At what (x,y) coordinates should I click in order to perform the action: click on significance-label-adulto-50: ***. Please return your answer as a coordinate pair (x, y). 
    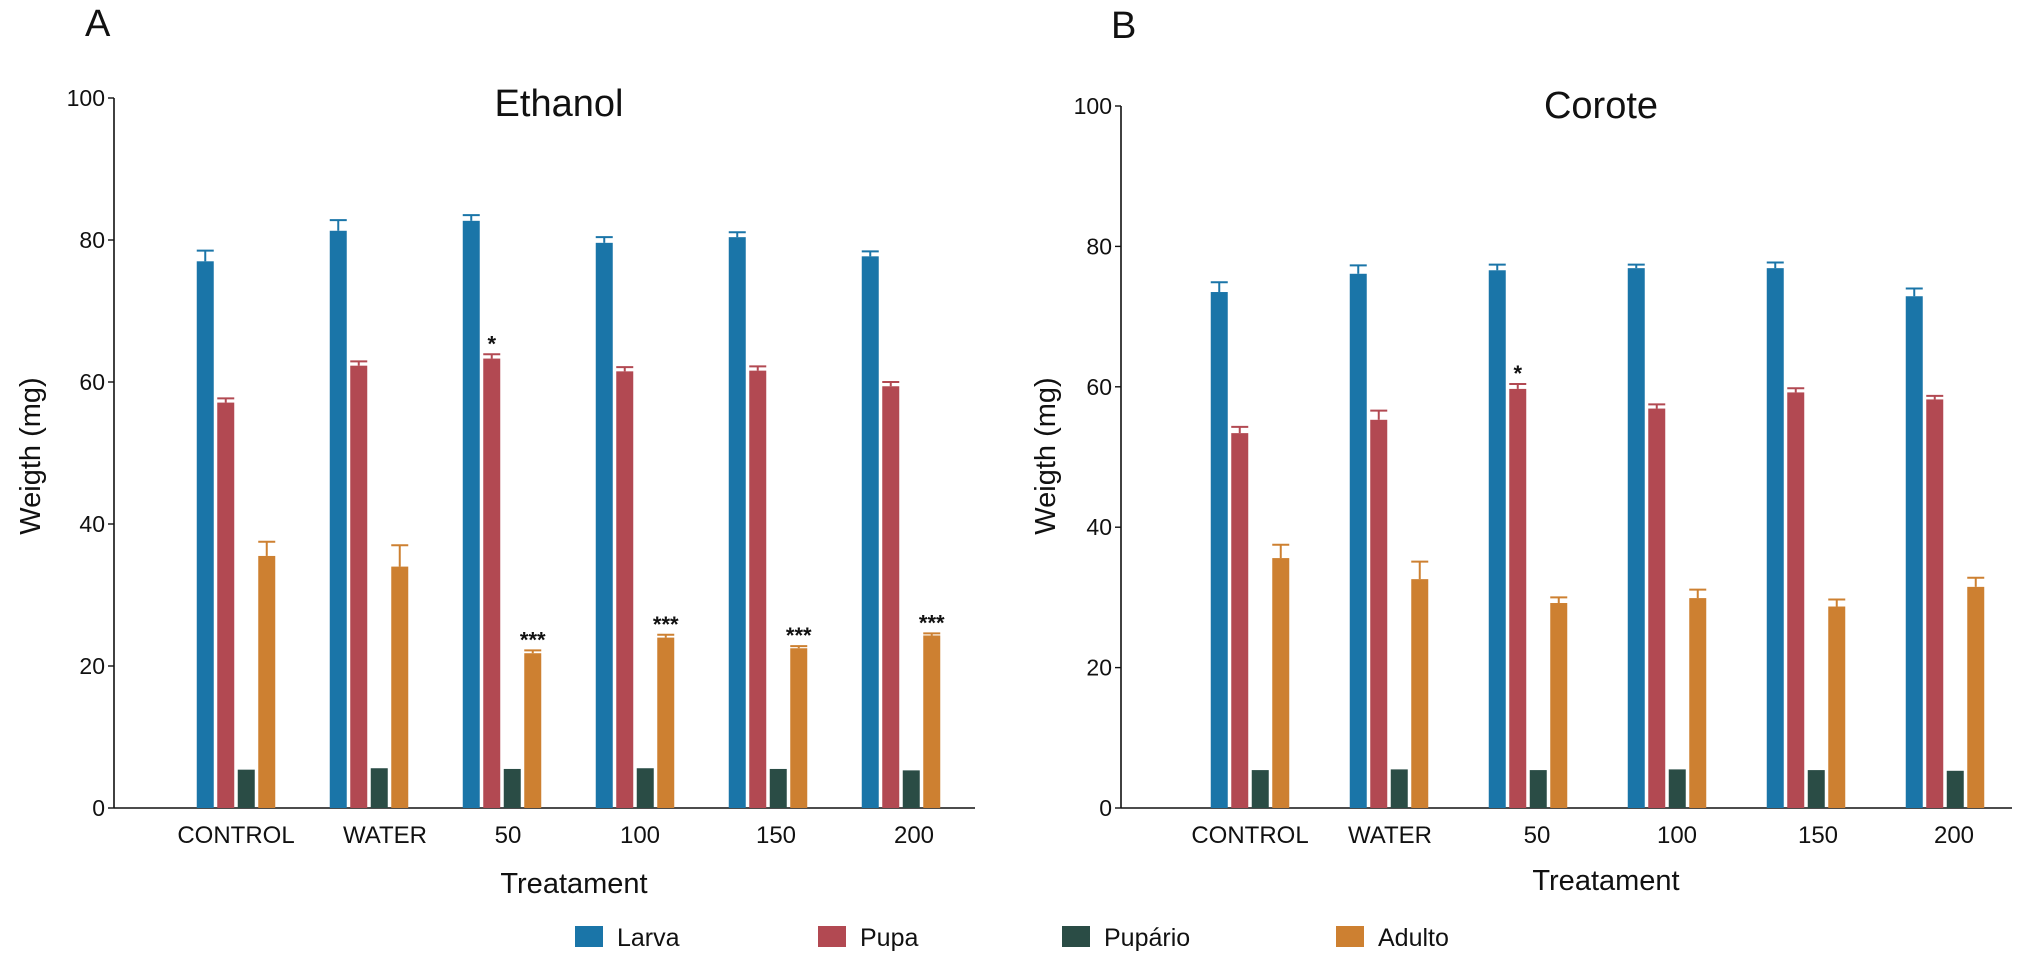
    Looking at the image, I should click on (533, 639).